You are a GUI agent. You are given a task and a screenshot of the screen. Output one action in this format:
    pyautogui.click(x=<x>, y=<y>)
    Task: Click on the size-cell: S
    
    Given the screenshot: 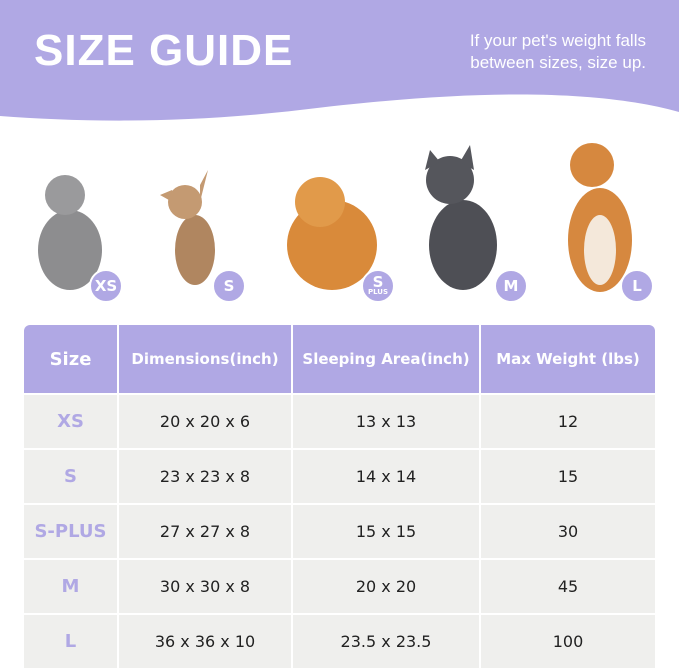 What is the action you would take?
    pyautogui.click(x=70, y=476)
    